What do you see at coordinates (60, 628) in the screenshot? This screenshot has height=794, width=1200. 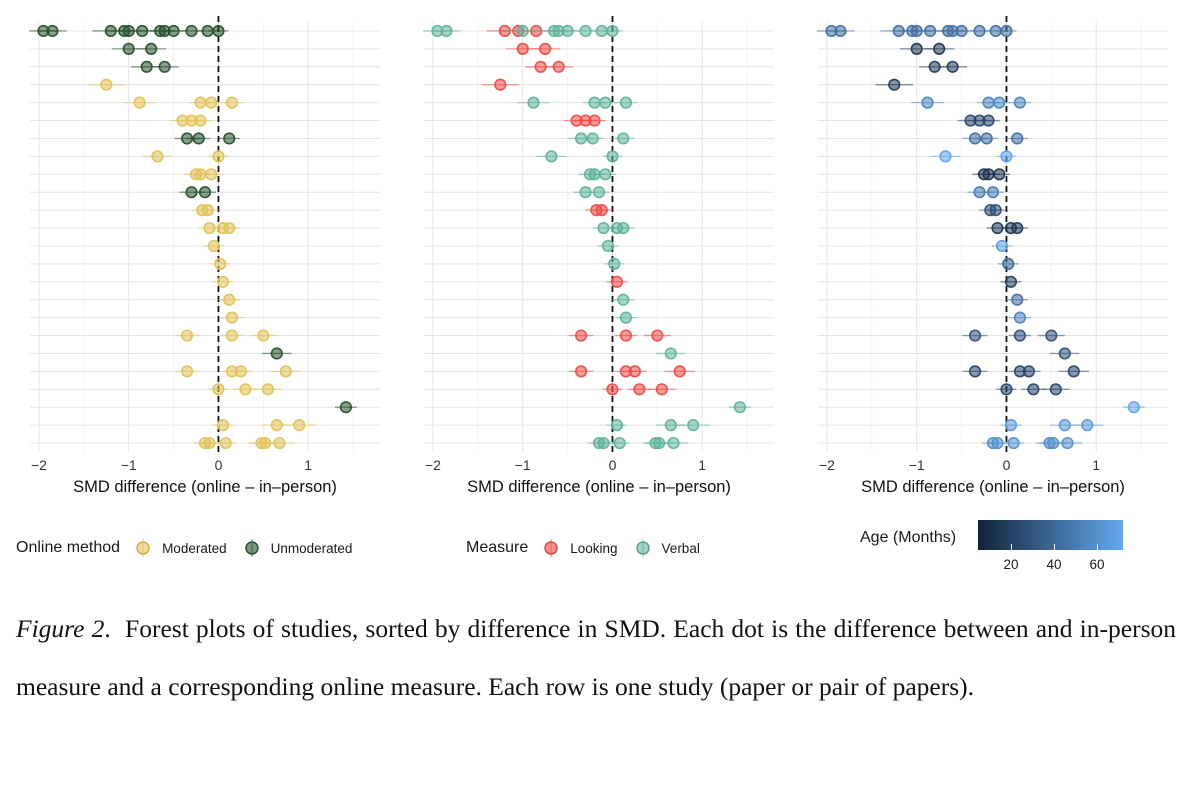 I see `figure-label: Figure 2` at bounding box center [60, 628].